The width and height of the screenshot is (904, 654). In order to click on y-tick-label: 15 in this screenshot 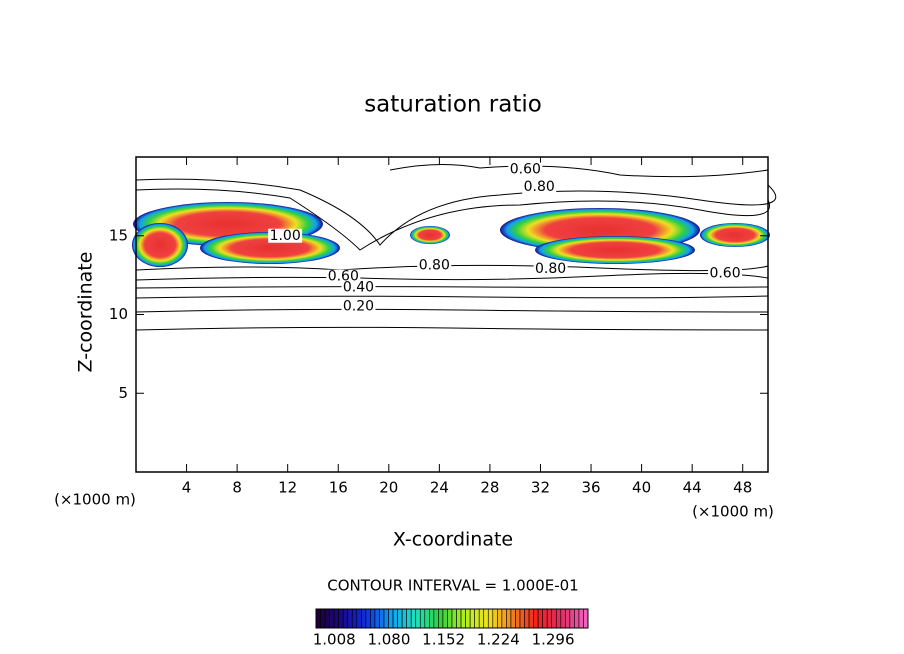, I will do `click(118, 235)`.